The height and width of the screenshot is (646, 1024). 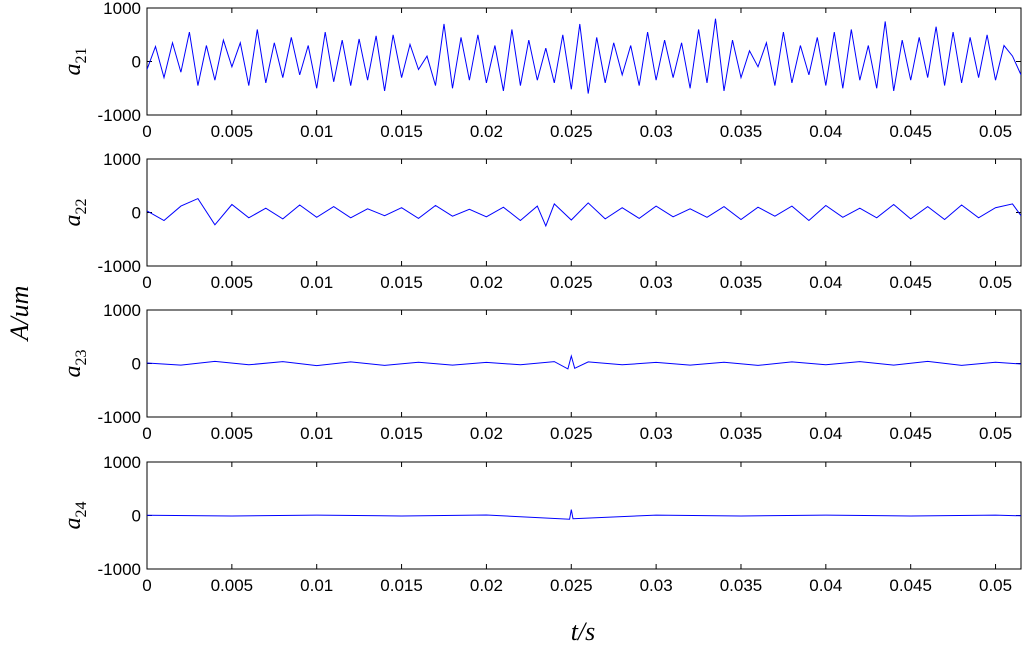 I want to click on panel-ylabel: a23, so click(x=75, y=364).